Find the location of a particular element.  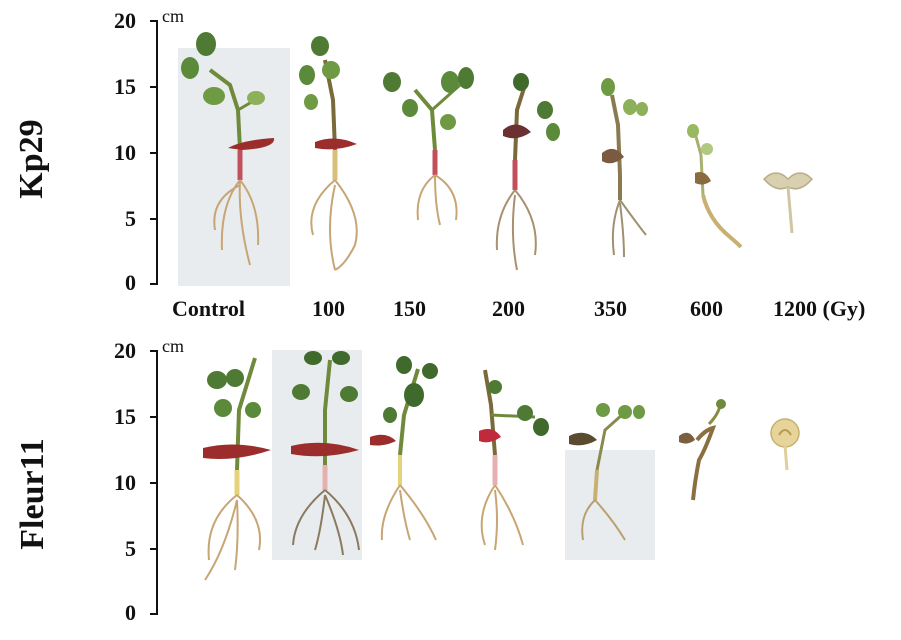

dose-label-150: 150 is located at coordinates (409, 308).